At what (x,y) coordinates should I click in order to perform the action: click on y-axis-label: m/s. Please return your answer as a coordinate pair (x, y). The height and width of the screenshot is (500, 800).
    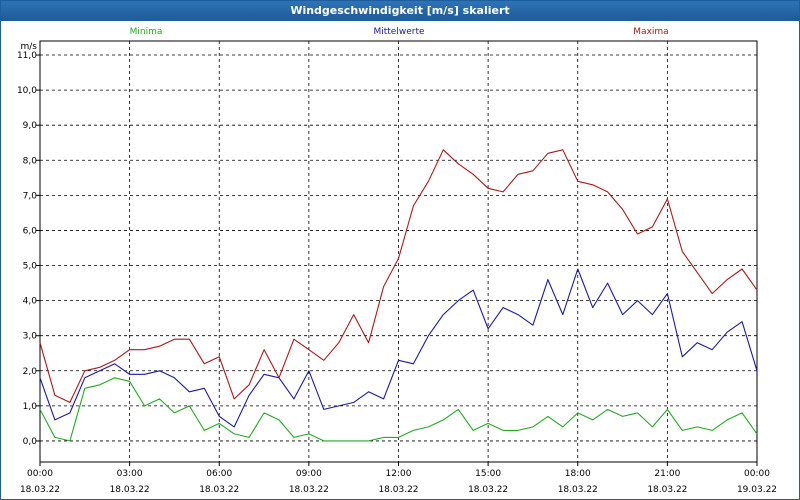
    Looking at the image, I should click on (29, 47).